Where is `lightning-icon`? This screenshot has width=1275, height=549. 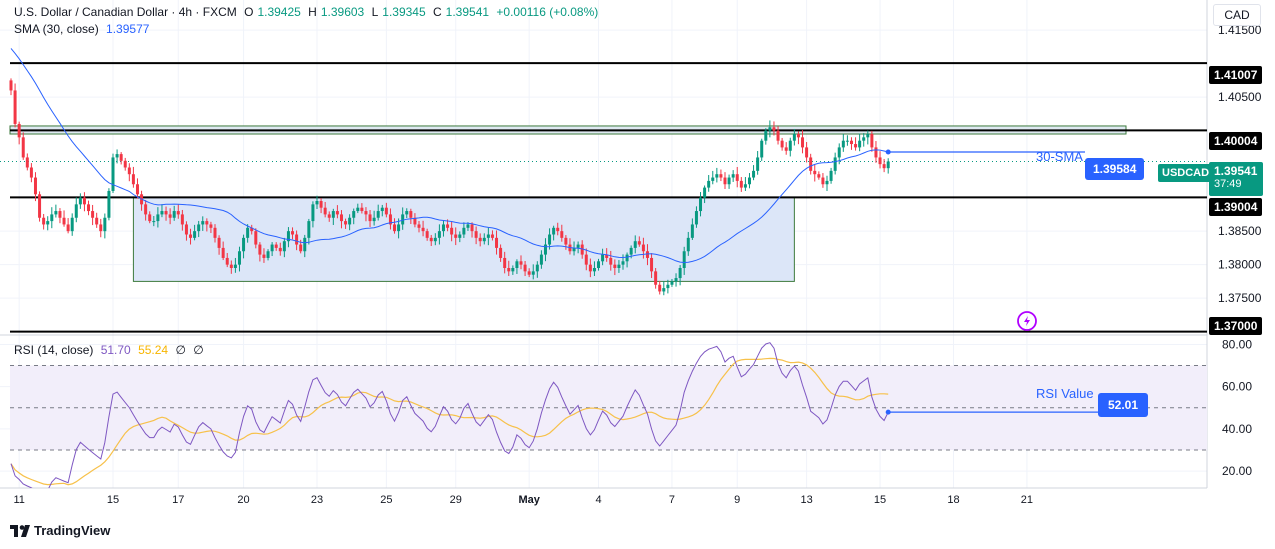 lightning-icon is located at coordinates (1027, 321).